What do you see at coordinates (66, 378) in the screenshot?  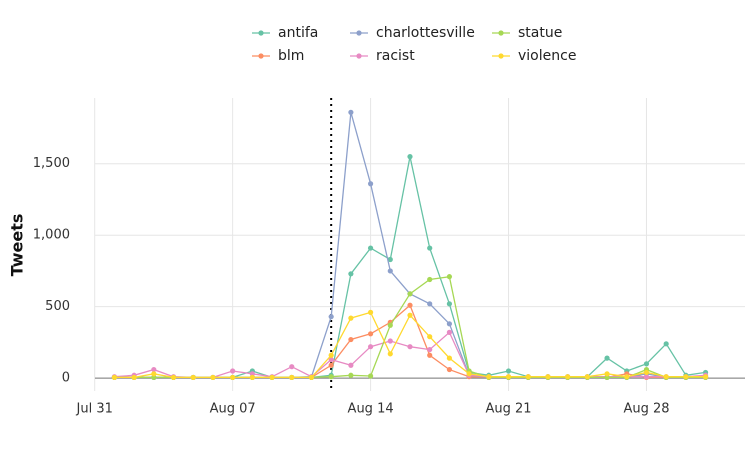 I see `y-tick-label: 0` at bounding box center [66, 378].